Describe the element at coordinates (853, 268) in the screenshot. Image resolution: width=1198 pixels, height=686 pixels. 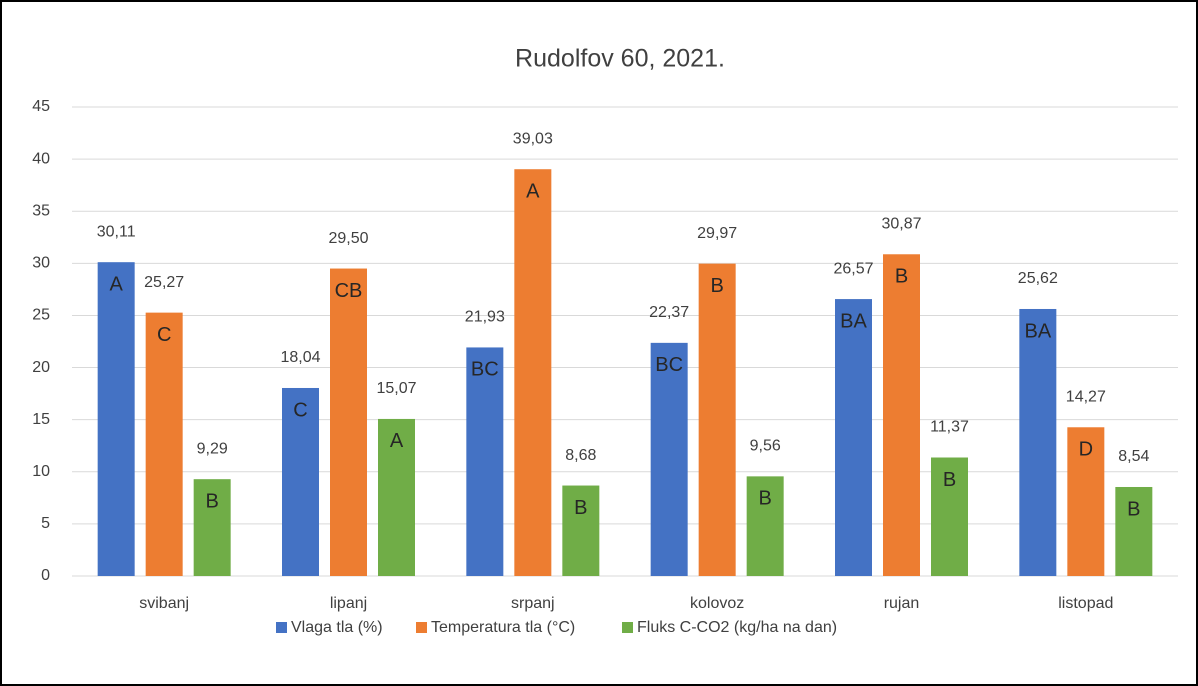
I see `value-label: 26,57` at that location.